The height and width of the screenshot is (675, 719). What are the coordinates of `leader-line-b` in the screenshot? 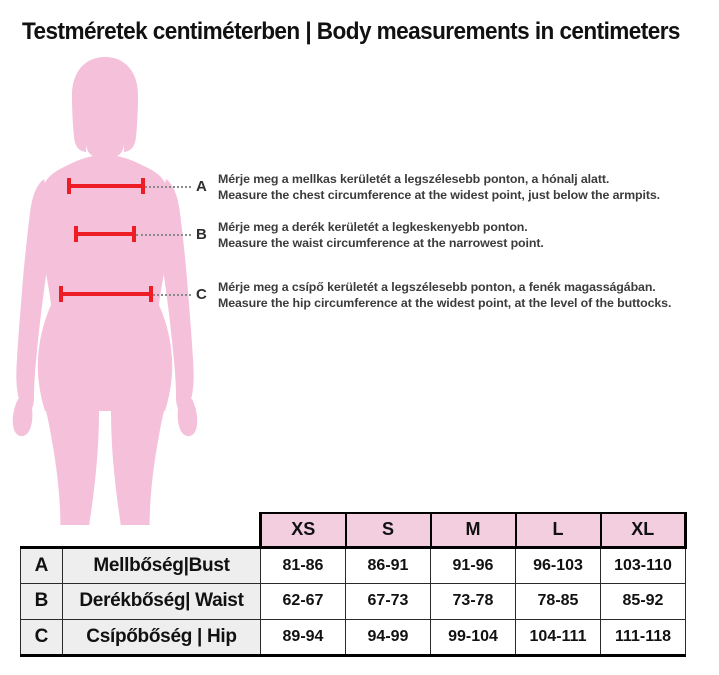 It's located at (163, 235).